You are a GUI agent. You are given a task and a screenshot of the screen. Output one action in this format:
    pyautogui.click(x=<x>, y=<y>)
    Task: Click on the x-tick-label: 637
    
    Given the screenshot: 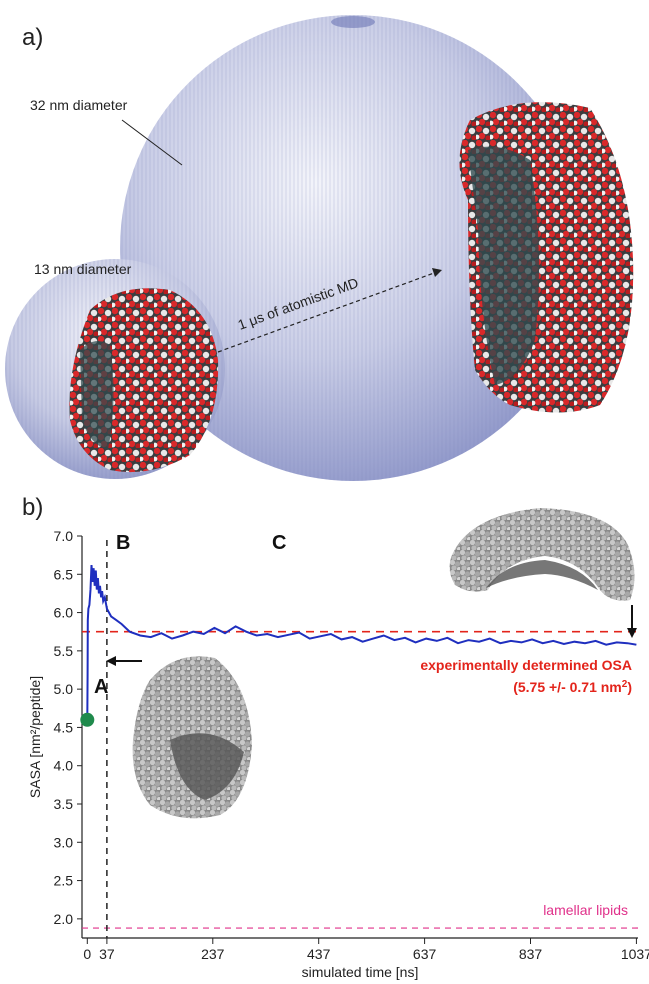 What is the action you would take?
    pyautogui.click(x=425, y=954)
    